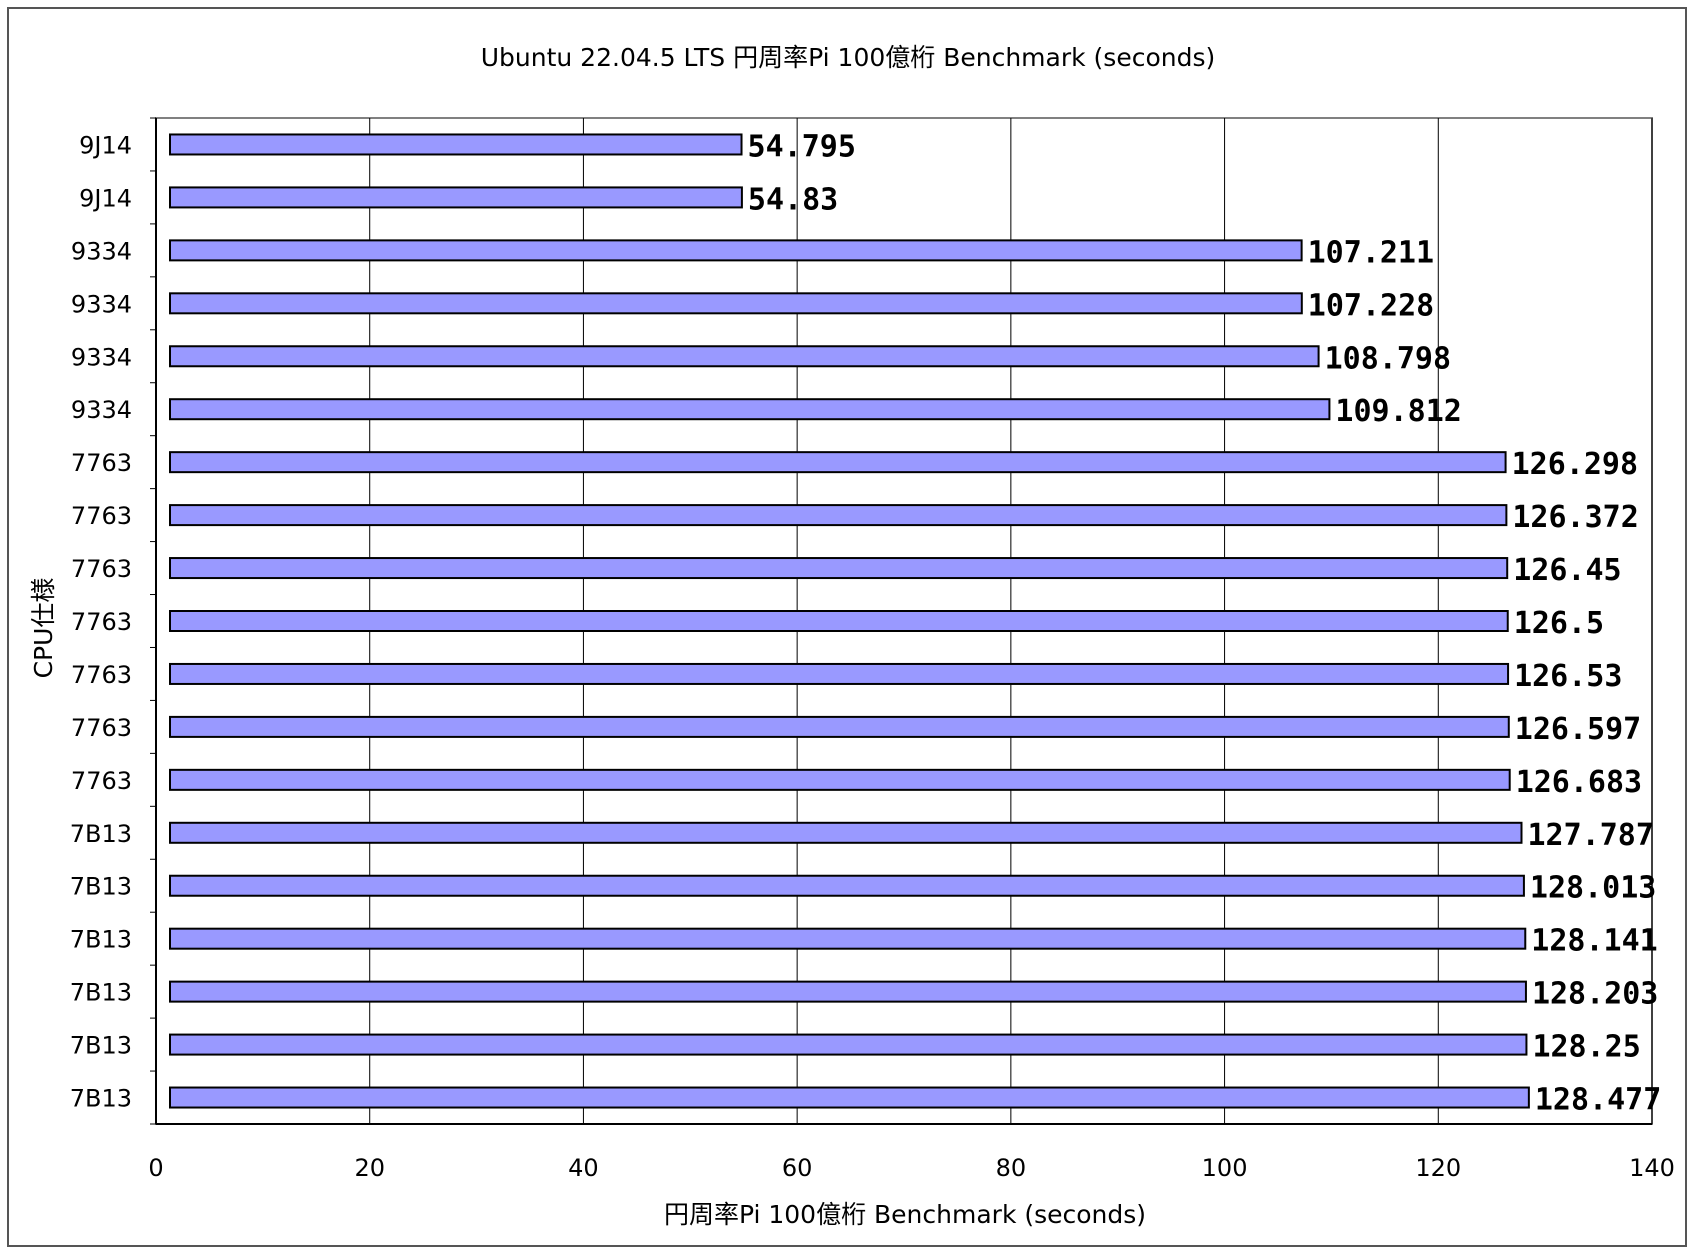 This screenshot has width=1696, height=1257. What do you see at coordinates (905, 1214) in the screenshot?
I see `x-axis-title: 円周率Pi 100億桁 Benchmark (seconds)` at bounding box center [905, 1214].